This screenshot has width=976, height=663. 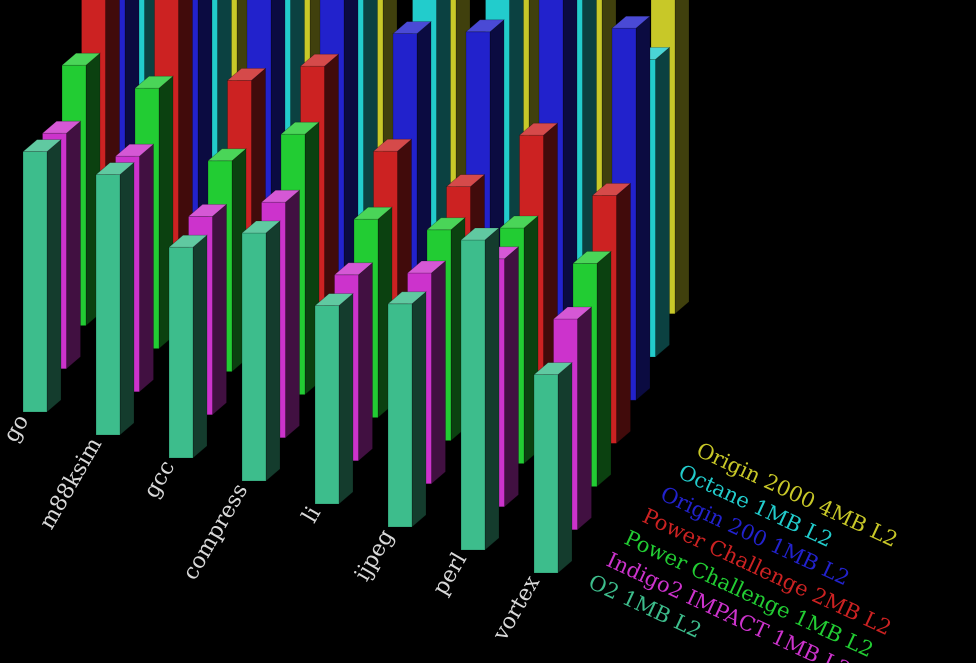 What do you see at coordinates (17, 429) in the screenshot?
I see `category-label: go` at bounding box center [17, 429].